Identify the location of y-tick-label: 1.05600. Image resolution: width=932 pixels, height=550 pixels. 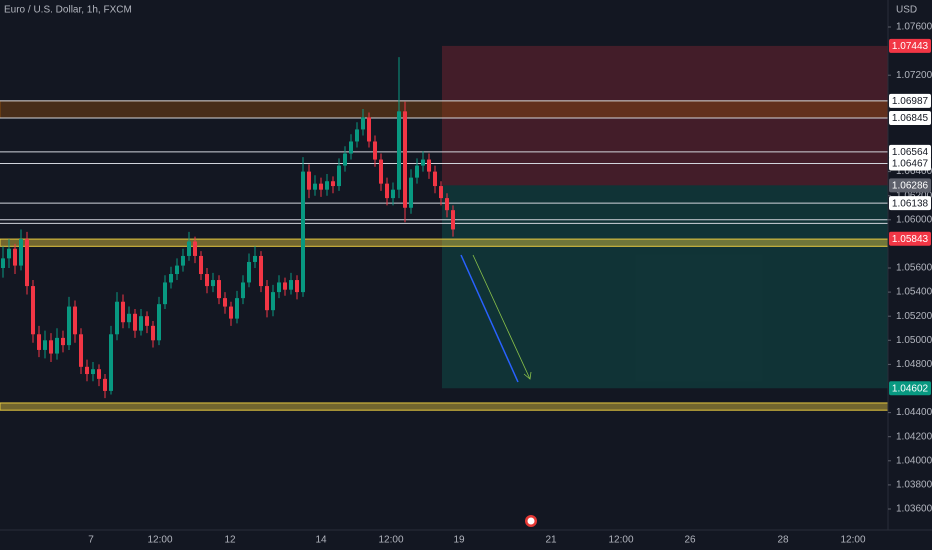
(914, 268).